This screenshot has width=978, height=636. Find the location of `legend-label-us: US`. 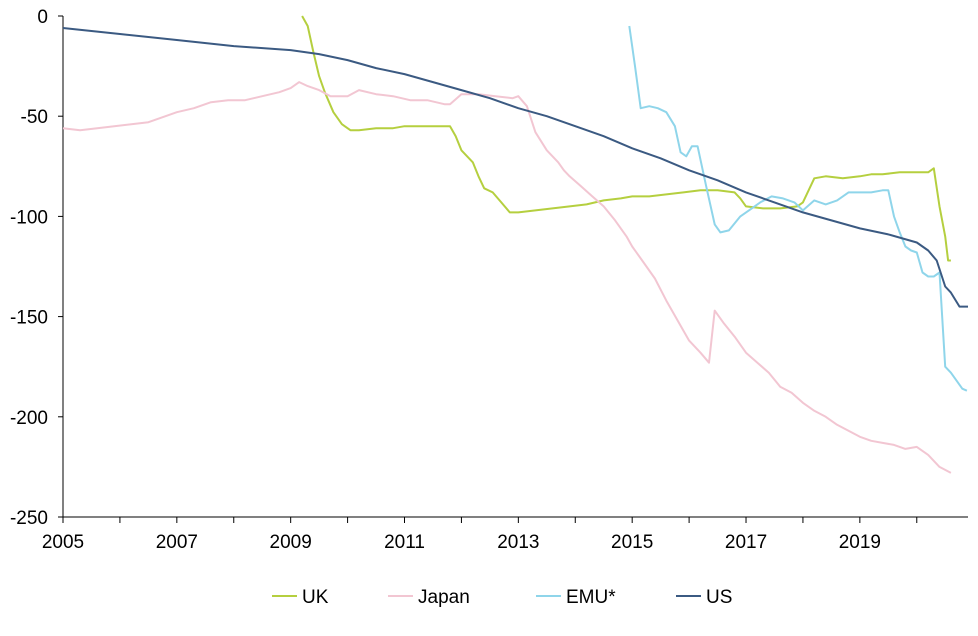

legend-label-us: US is located at coordinates (719, 597).